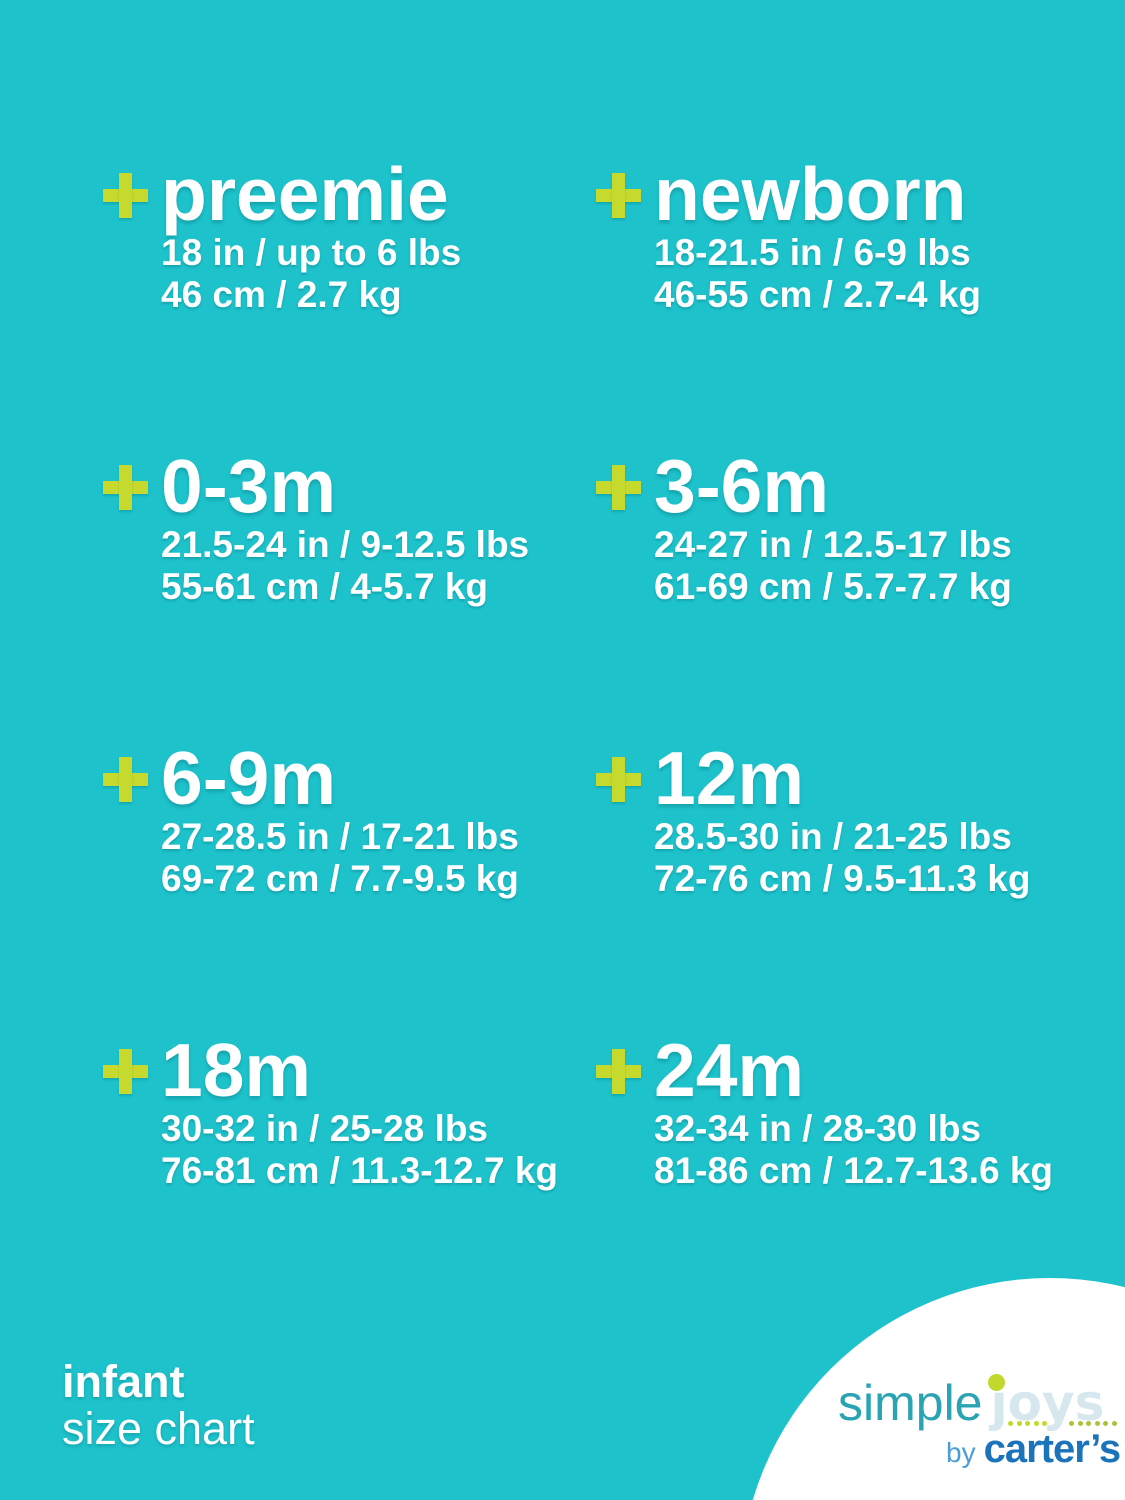 Image resolution: width=1125 pixels, height=1500 pixels. What do you see at coordinates (818, 294) in the screenshot?
I see `size-spec-metric: 46-55 cm / 2.7-4 kg` at bounding box center [818, 294].